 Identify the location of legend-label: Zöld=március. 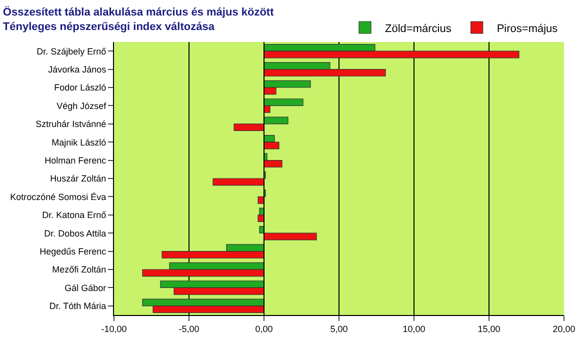
(418, 28).